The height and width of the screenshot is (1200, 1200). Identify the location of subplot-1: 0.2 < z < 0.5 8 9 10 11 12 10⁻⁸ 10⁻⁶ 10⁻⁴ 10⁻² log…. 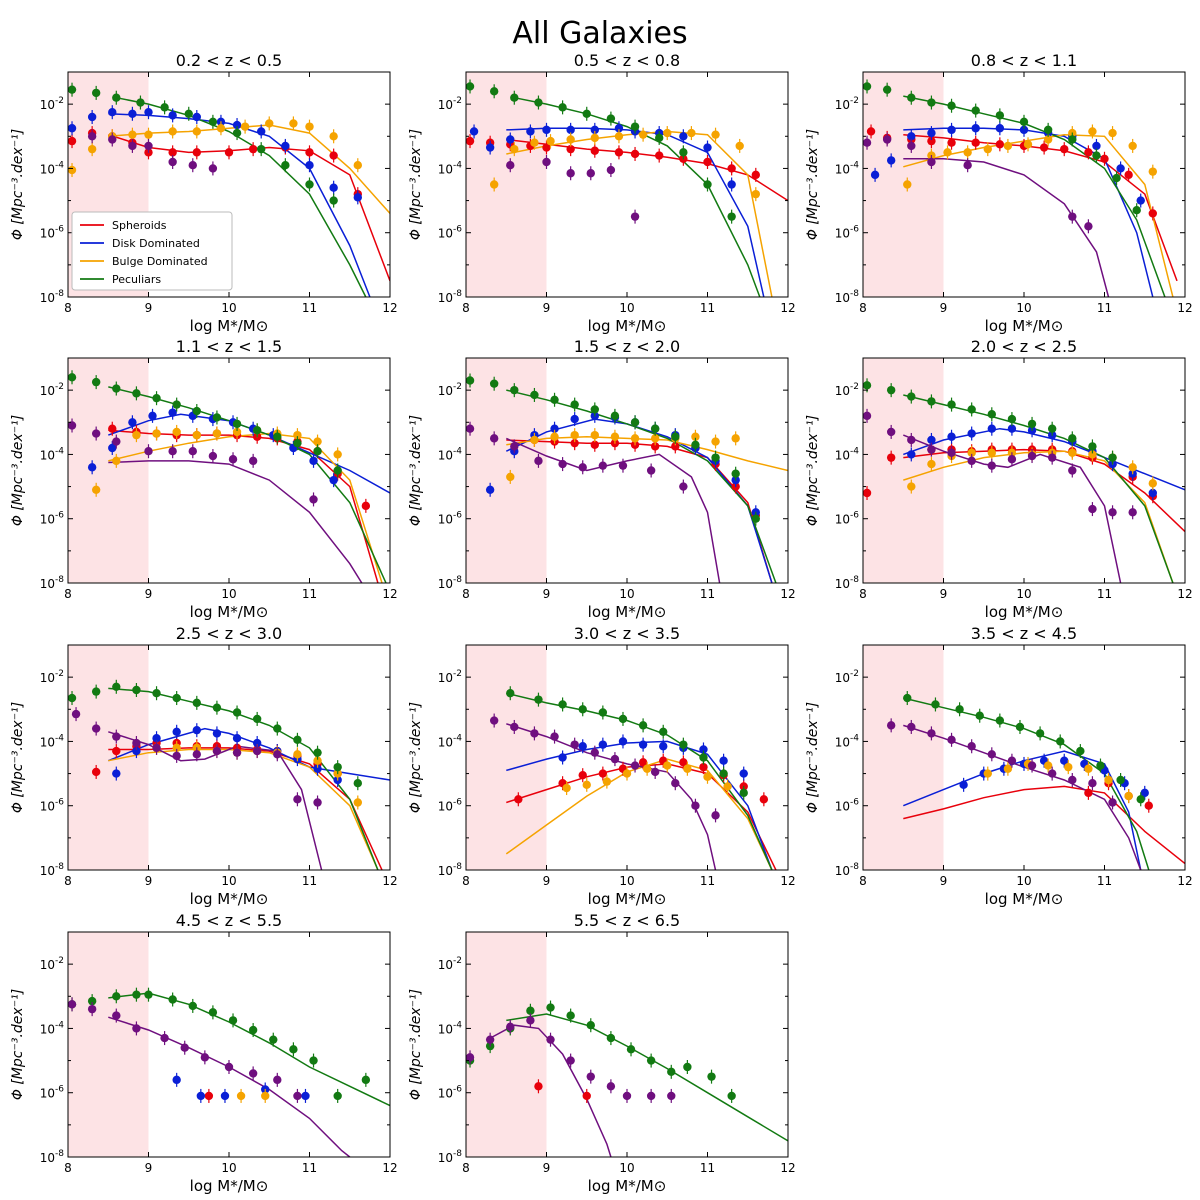
(204, 193).